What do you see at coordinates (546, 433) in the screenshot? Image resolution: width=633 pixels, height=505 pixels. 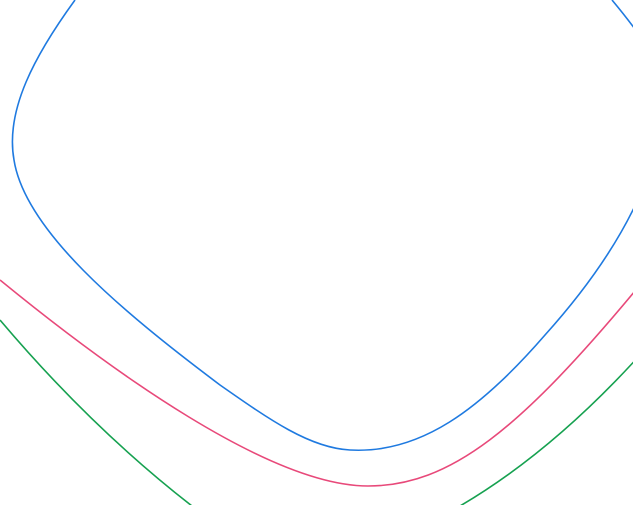 I see `green-curve-right` at bounding box center [546, 433].